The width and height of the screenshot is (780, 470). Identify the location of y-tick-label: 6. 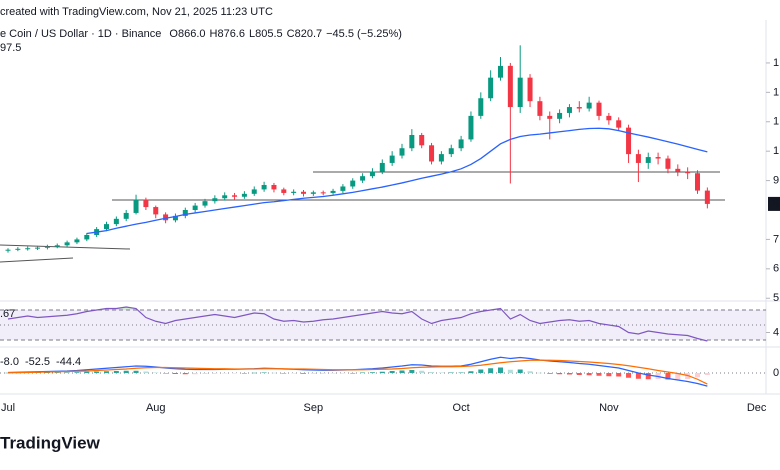
(776, 269).